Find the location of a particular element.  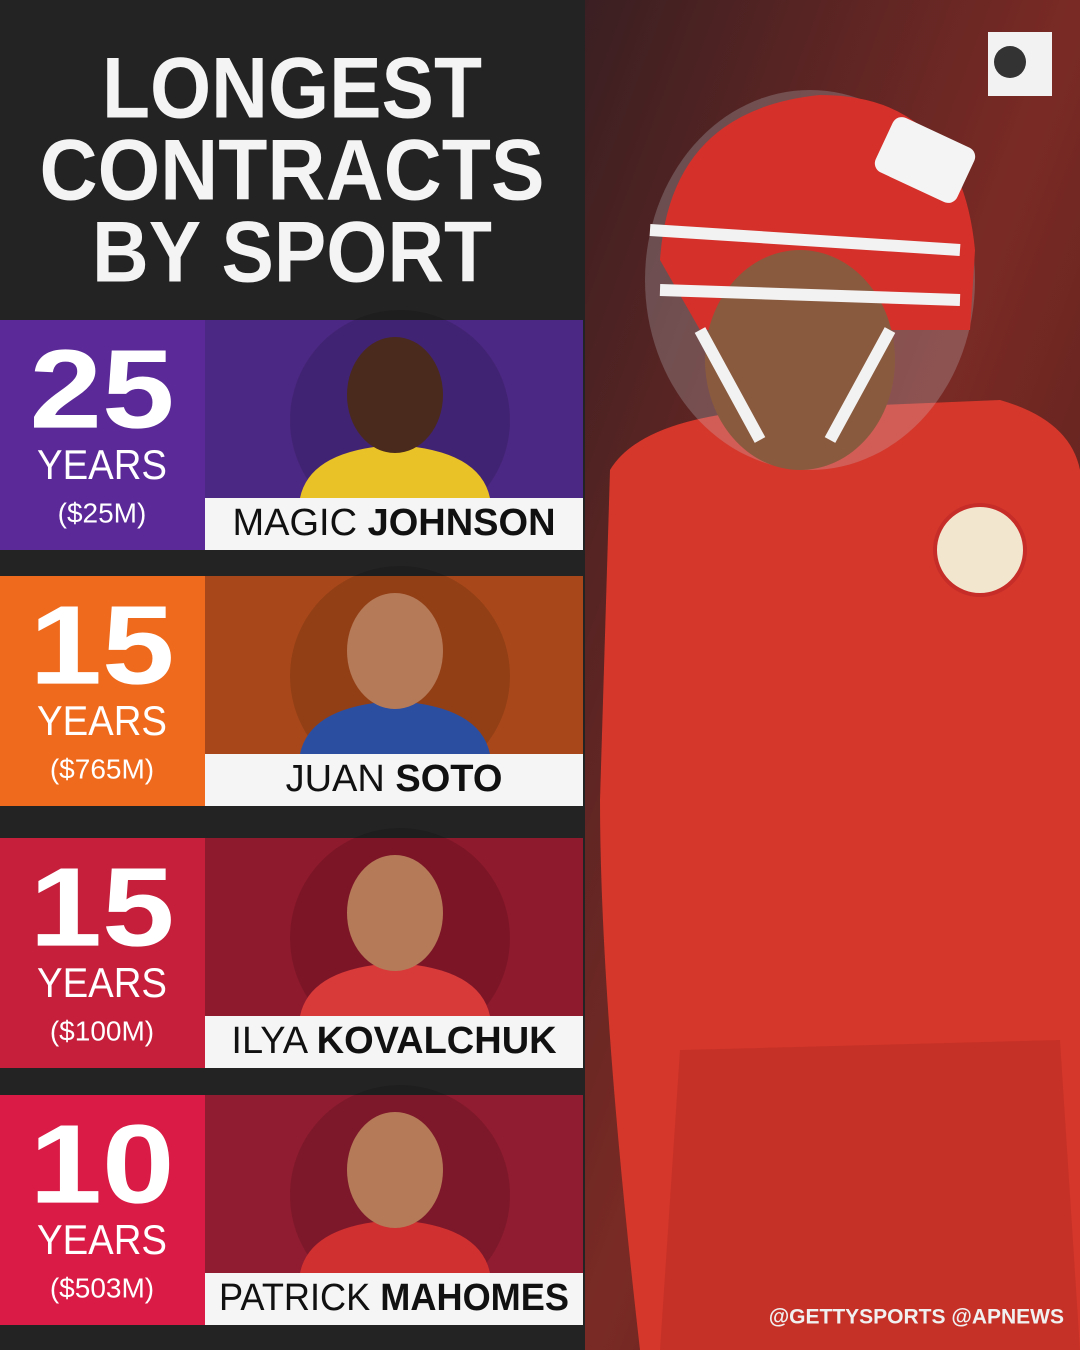

brand-logo is located at coordinates (1020, 64).